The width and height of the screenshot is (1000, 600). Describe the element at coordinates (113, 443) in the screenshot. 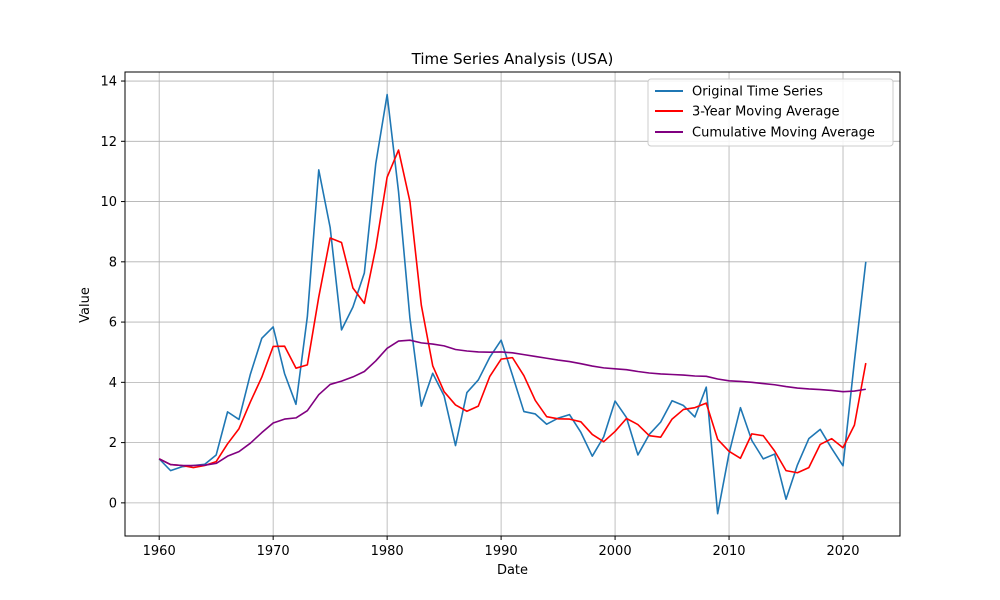

I see `y-tick-label: 2` at that location.